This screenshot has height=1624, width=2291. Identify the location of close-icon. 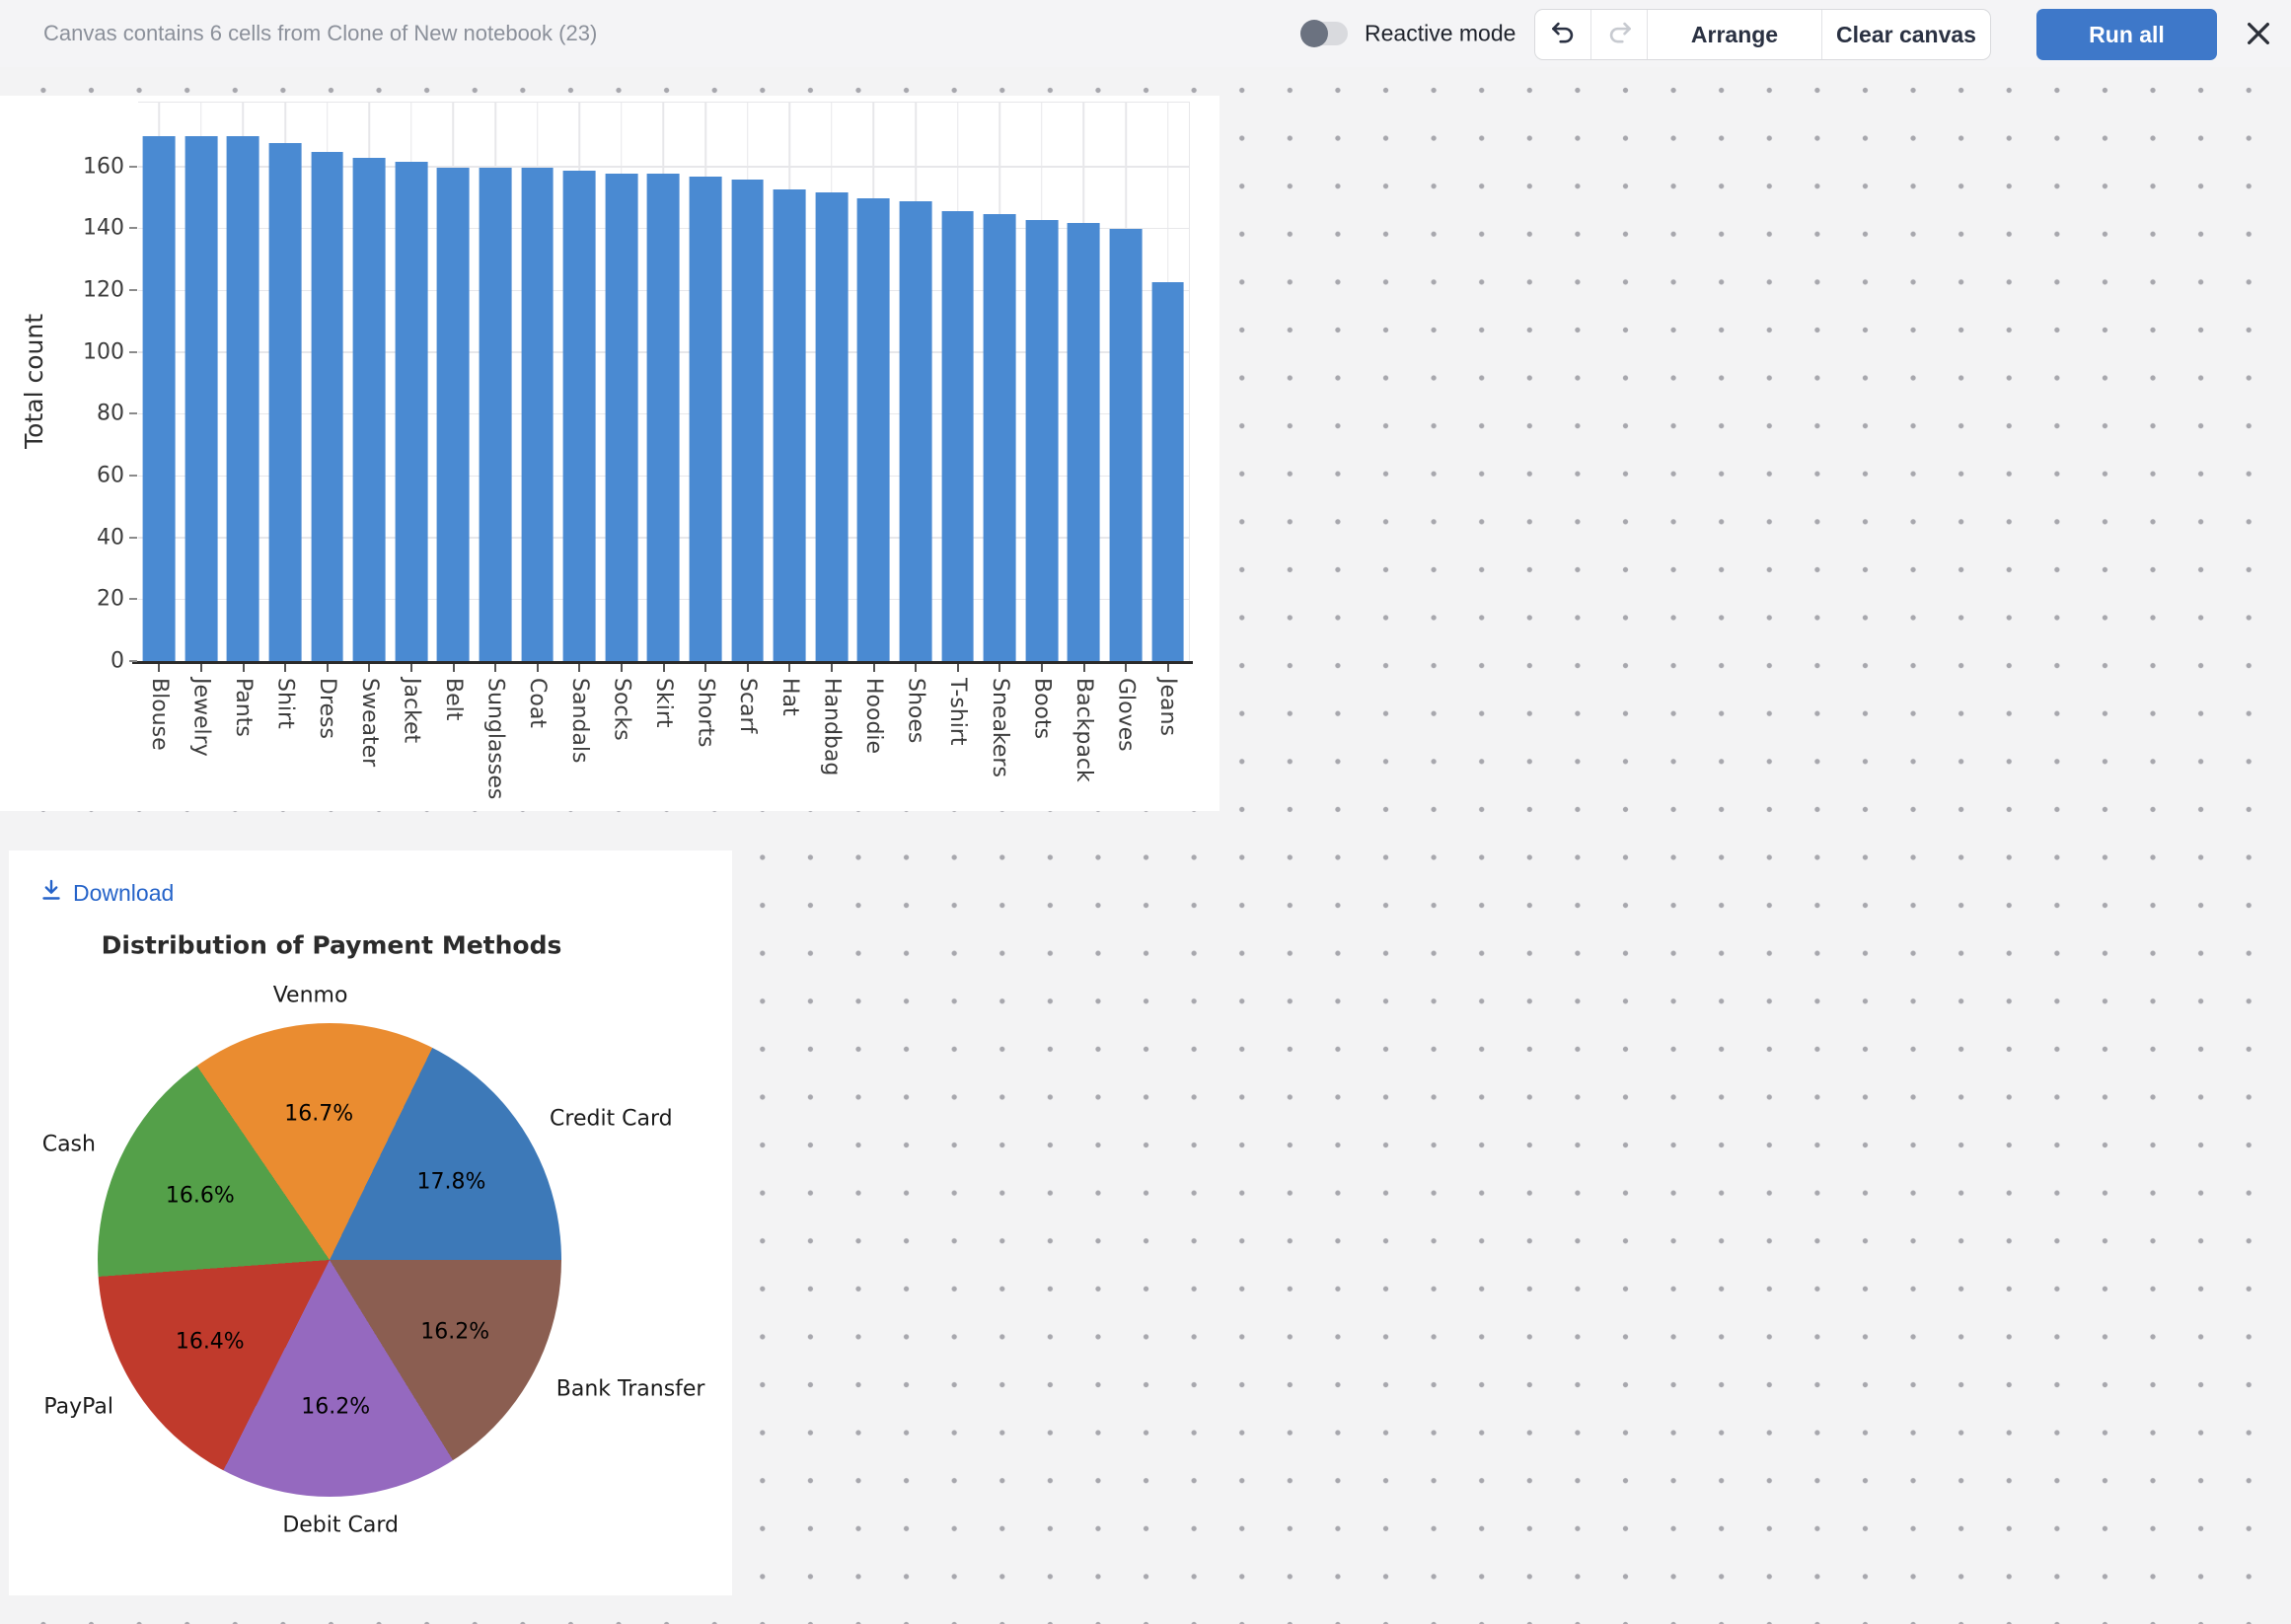
(2258, 33).